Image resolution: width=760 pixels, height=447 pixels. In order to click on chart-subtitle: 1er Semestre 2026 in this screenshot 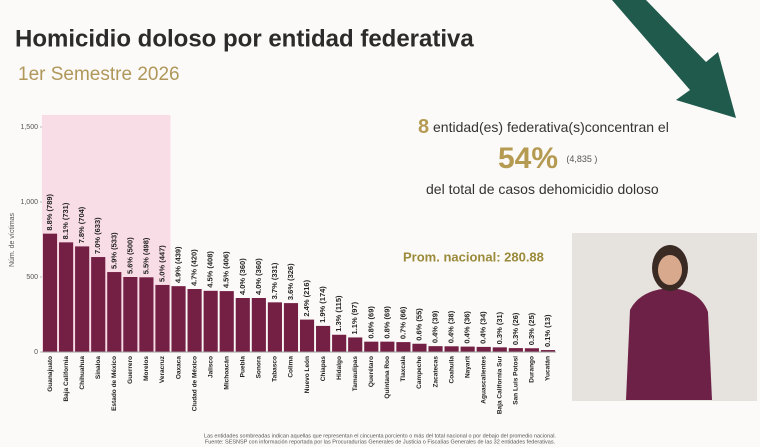, I will do `click(99, 74)`.